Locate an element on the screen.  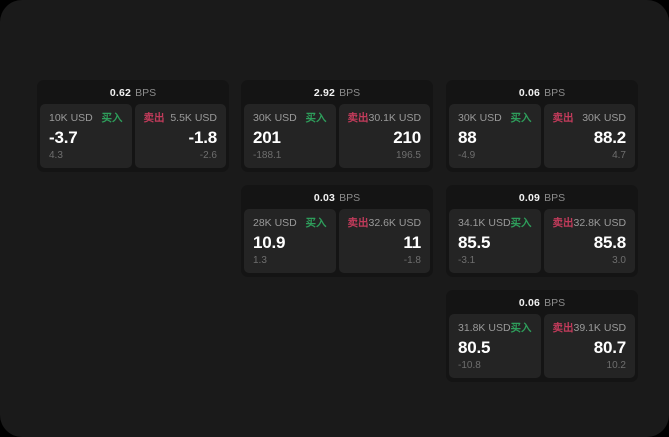
buy-side-header: 34.1K USD 买入 is located at coordinates (495, 223).